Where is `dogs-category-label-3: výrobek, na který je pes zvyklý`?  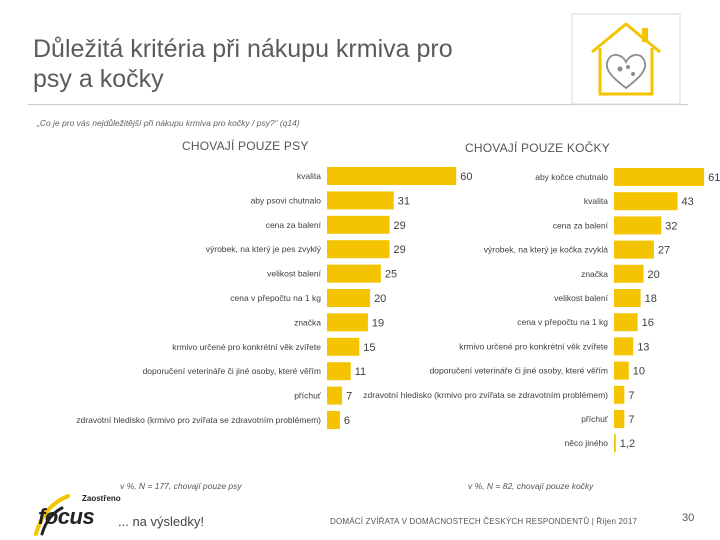 dogs-category-label-3: výrobek, na který je pes zvyklý is located at coordinates (264, 249).